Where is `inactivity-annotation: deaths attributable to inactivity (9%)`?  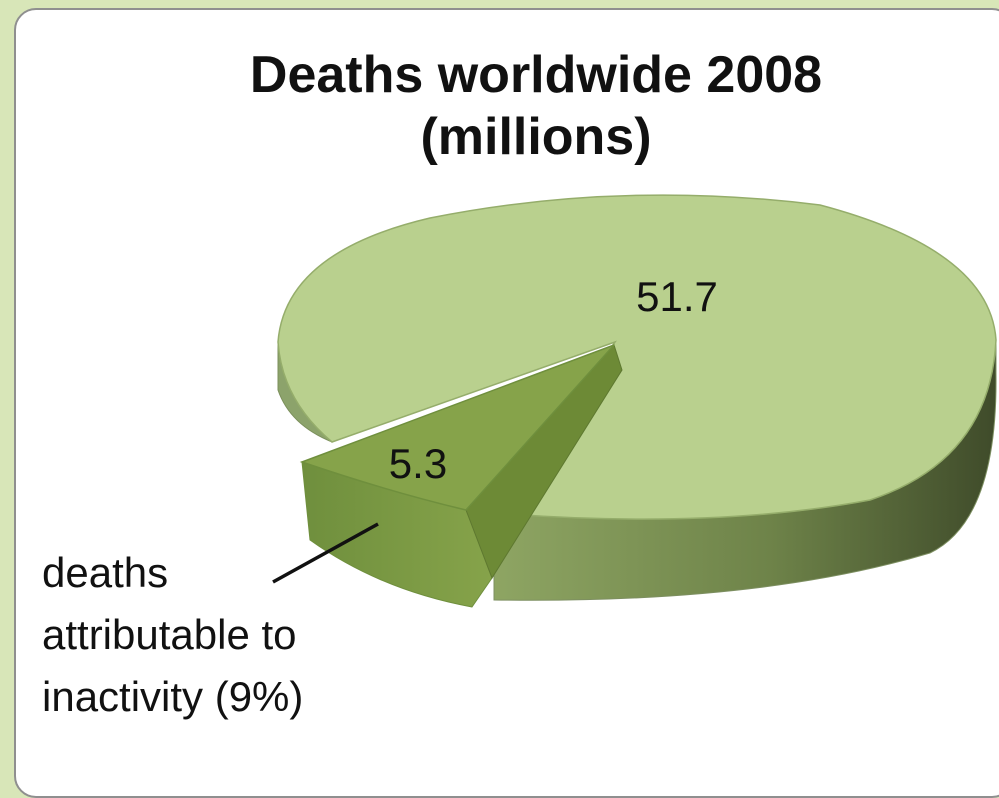 inactivity-annotation: deaths attributable to inactivity (9%) is located at coordinates (173, 634).